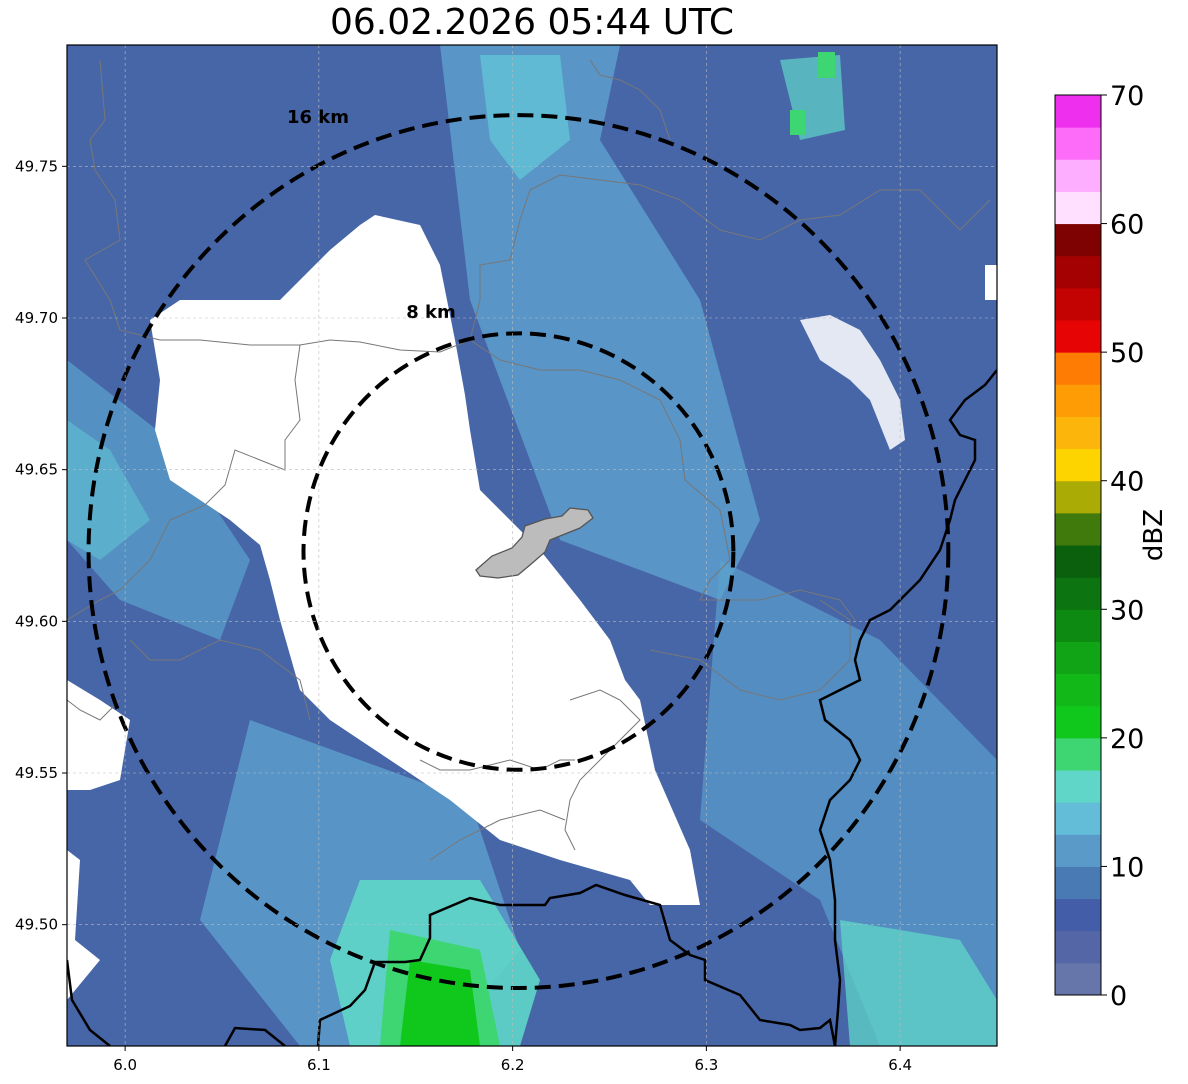 Image resolution: width=1188 pixels, height=1084 pixels. Describe the element at coordinates (900, 1065) in the screenshot. I see `x-tick-label: 6.4` at that location.